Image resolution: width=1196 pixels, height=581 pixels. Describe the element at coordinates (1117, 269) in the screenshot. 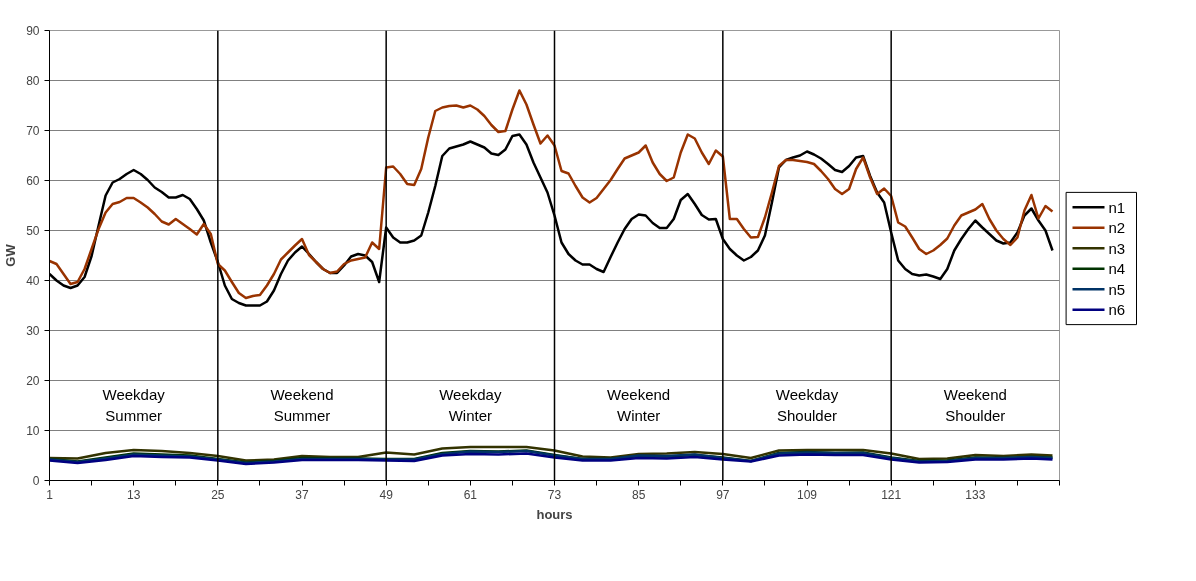

I see `legend-label: n4` at that location.